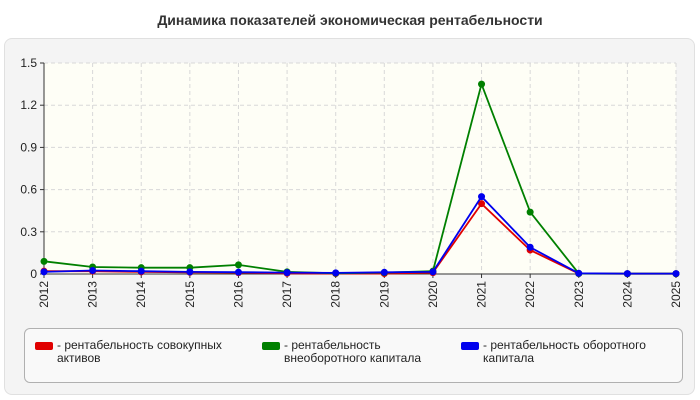 This screenshot has height=400, width=700. I want to click on y-tick-label: 1.5, so click(28, 63).